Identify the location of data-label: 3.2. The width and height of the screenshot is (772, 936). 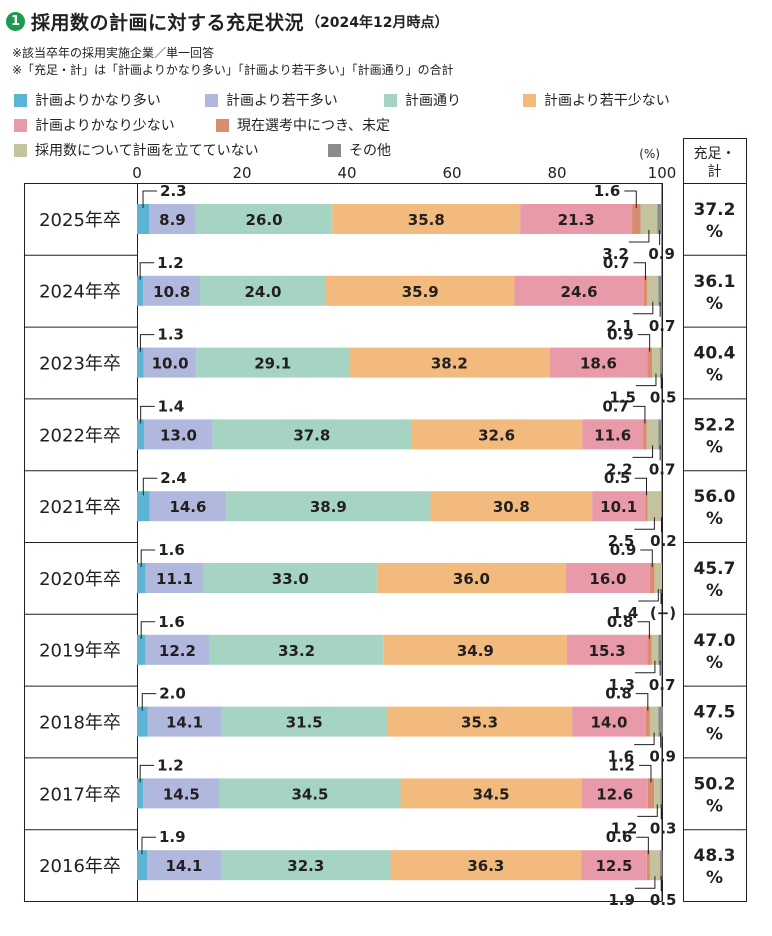
(615, 254).